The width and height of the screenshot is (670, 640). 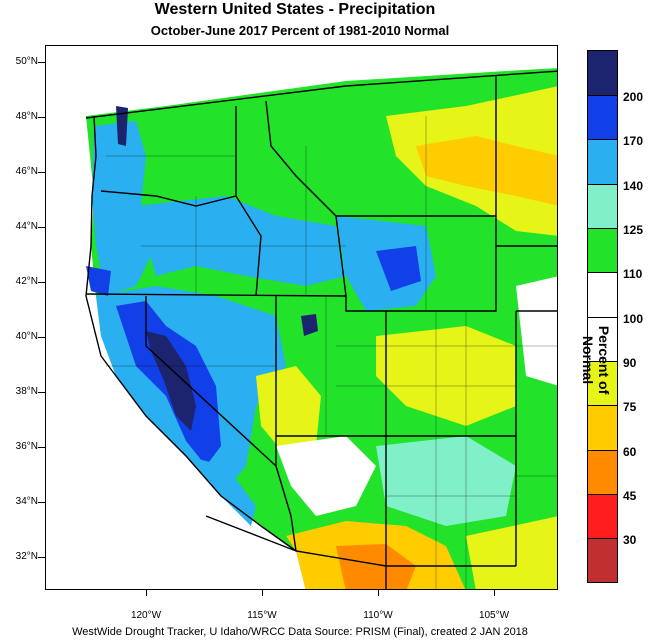 I want to click on region-northern-plains-gold, so click(x=486, y=171).